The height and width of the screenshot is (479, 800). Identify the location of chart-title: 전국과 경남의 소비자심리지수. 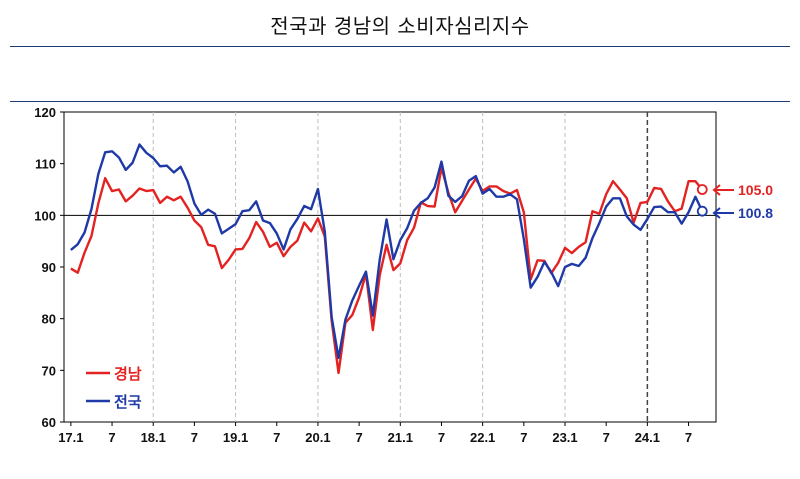
(400, 26).